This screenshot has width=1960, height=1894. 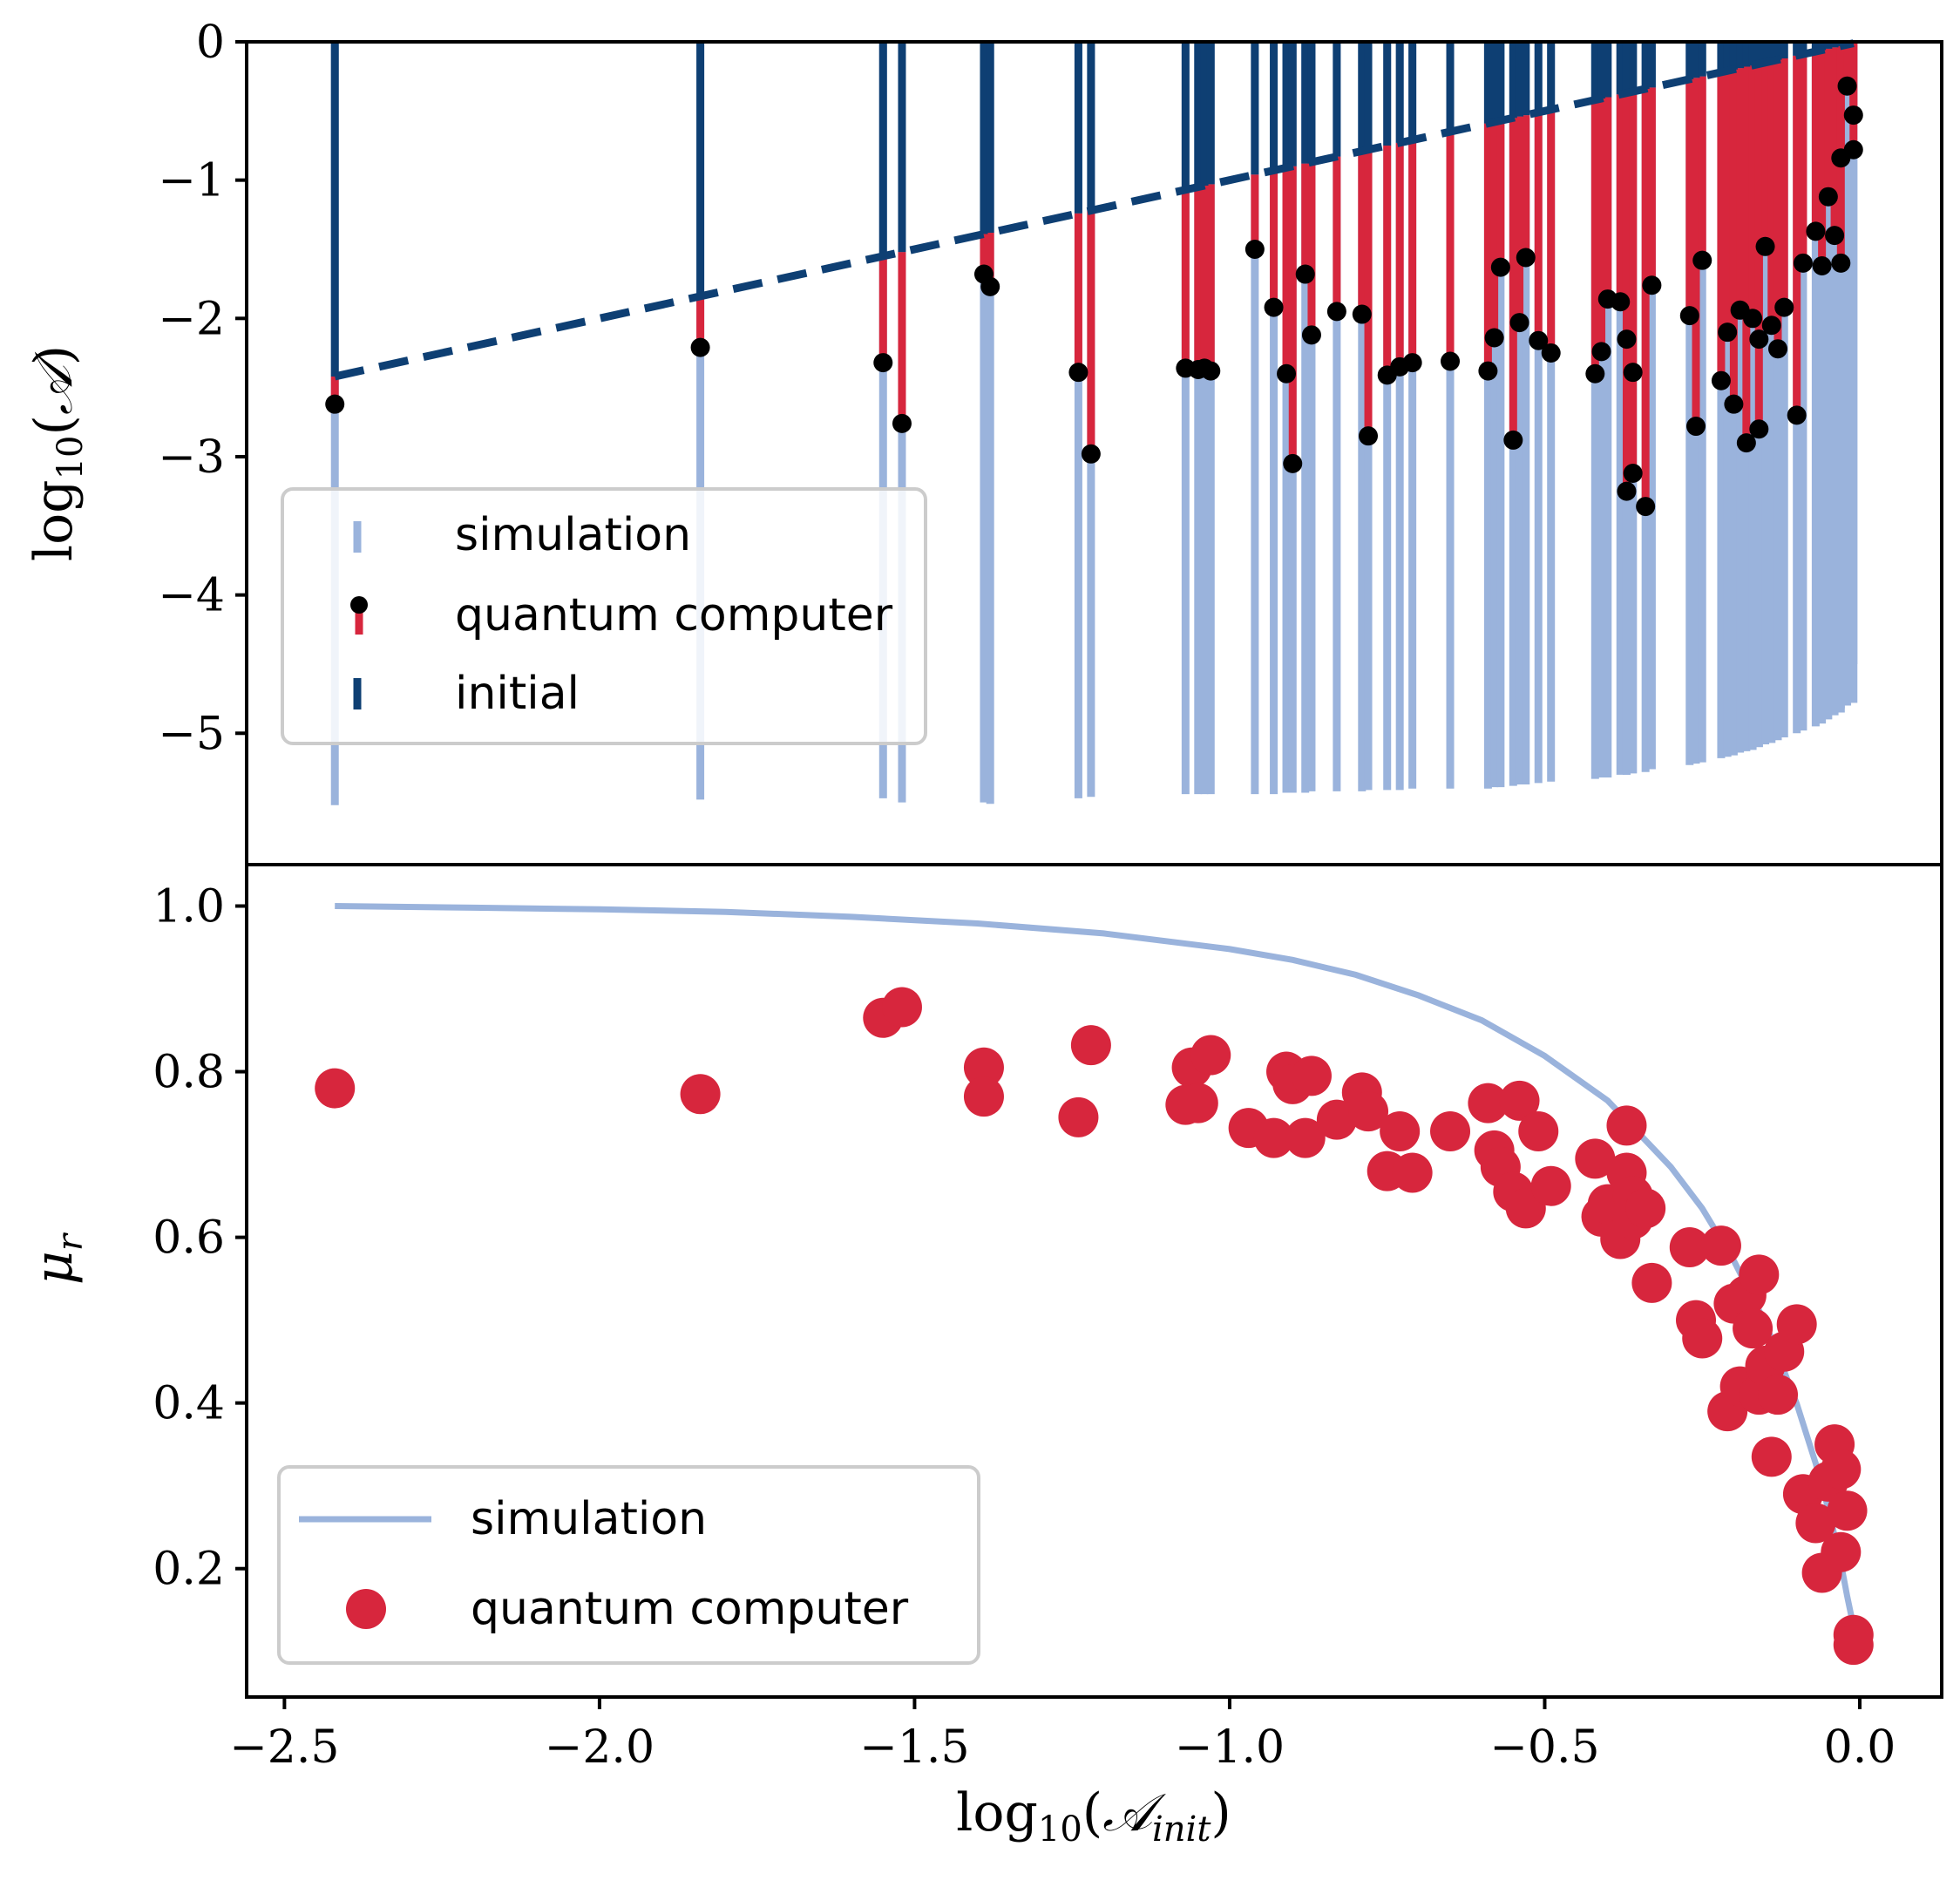 What do you see at coordinates (202, 389) in the screenshot?
I see `top-y-ticks: 0 −1 −2 −3 −4 −5` at bounding box center [202, 389].